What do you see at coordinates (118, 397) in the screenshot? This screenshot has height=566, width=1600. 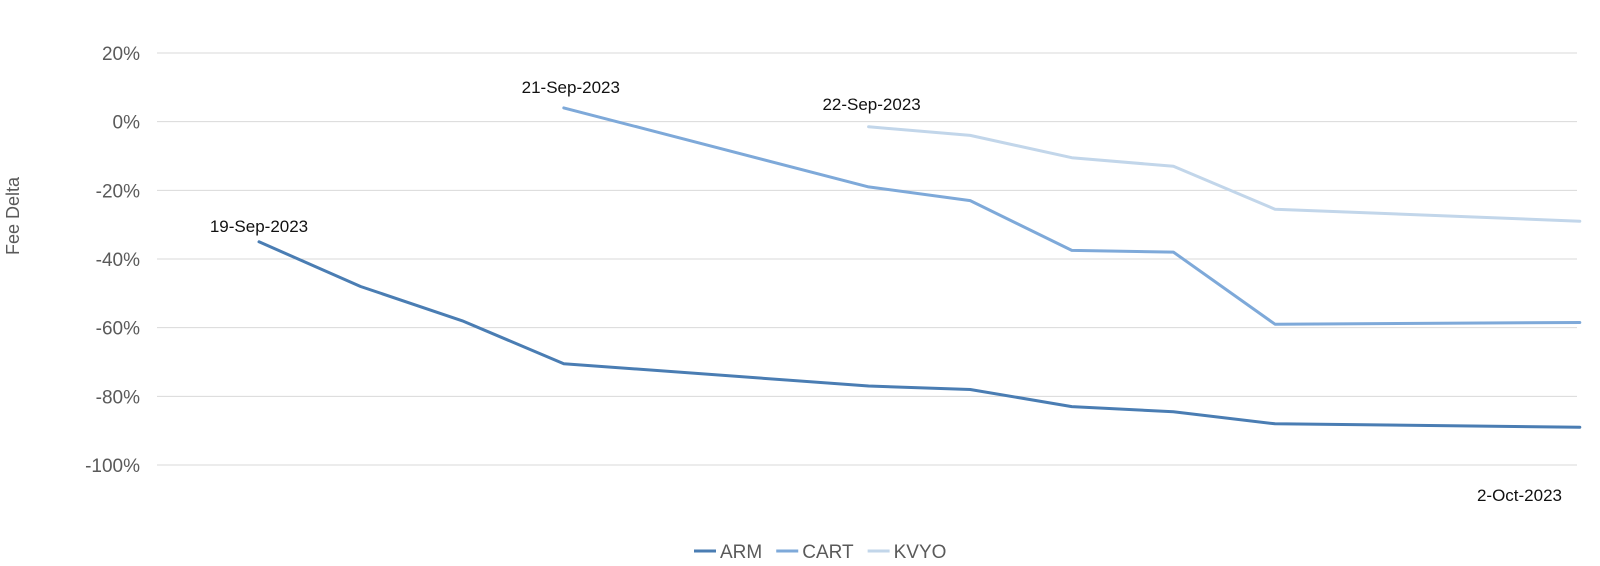 I see `y-tick-label: -80%` at bounding box center [118, 397].